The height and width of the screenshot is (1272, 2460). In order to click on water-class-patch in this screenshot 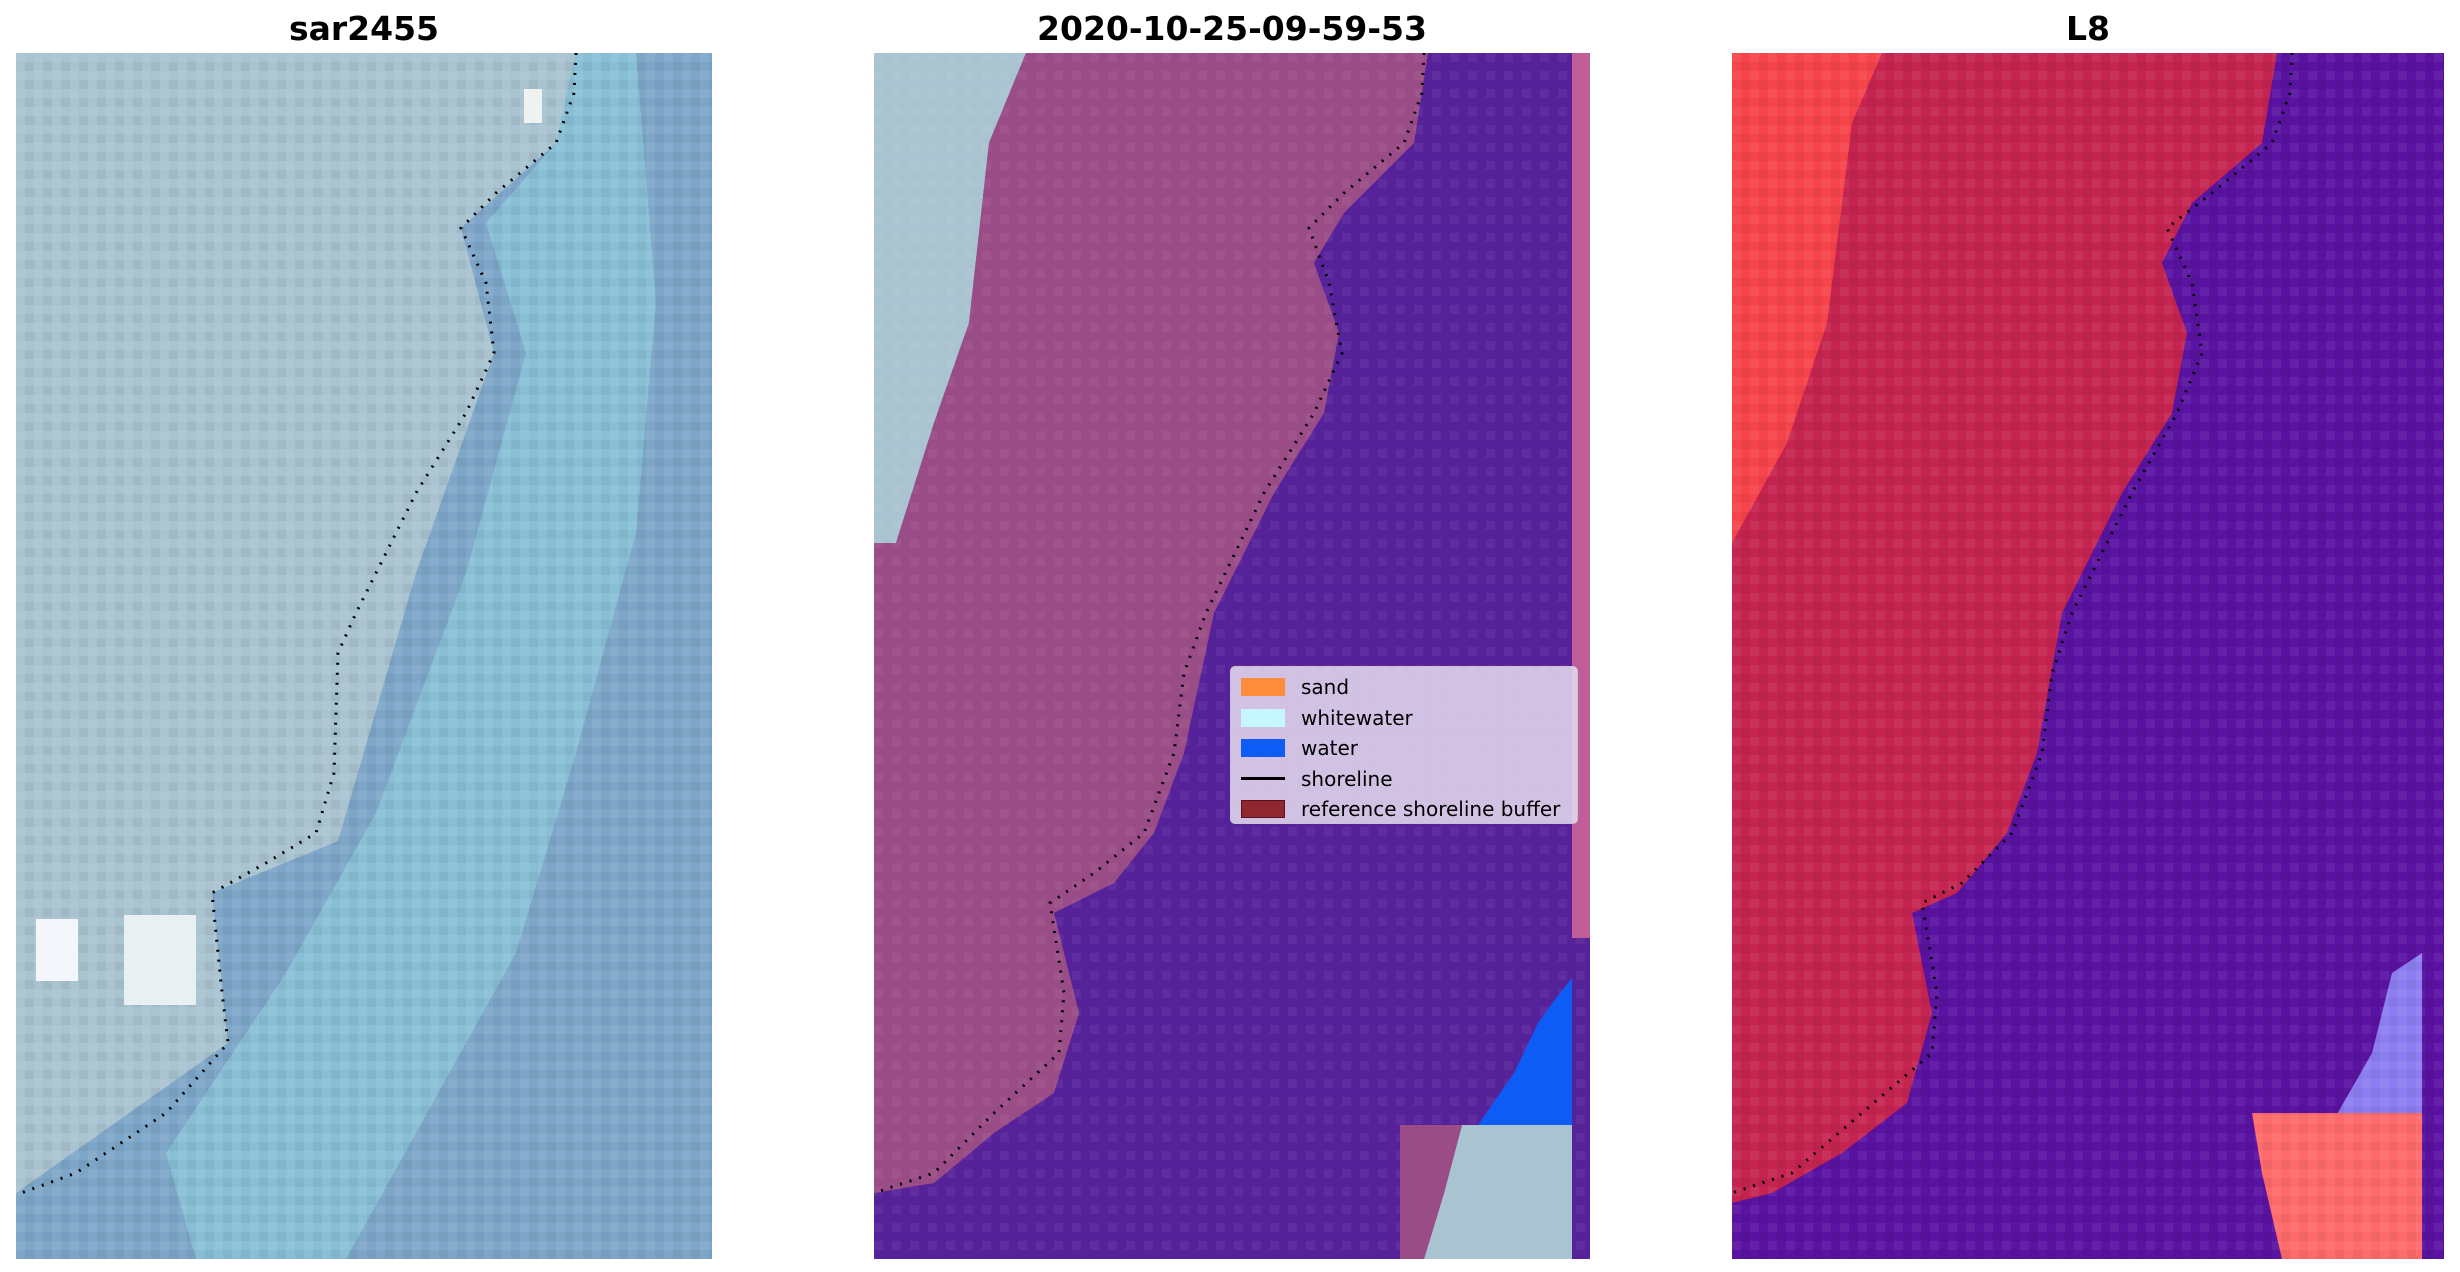, I will do `click(1525, 1051)`.